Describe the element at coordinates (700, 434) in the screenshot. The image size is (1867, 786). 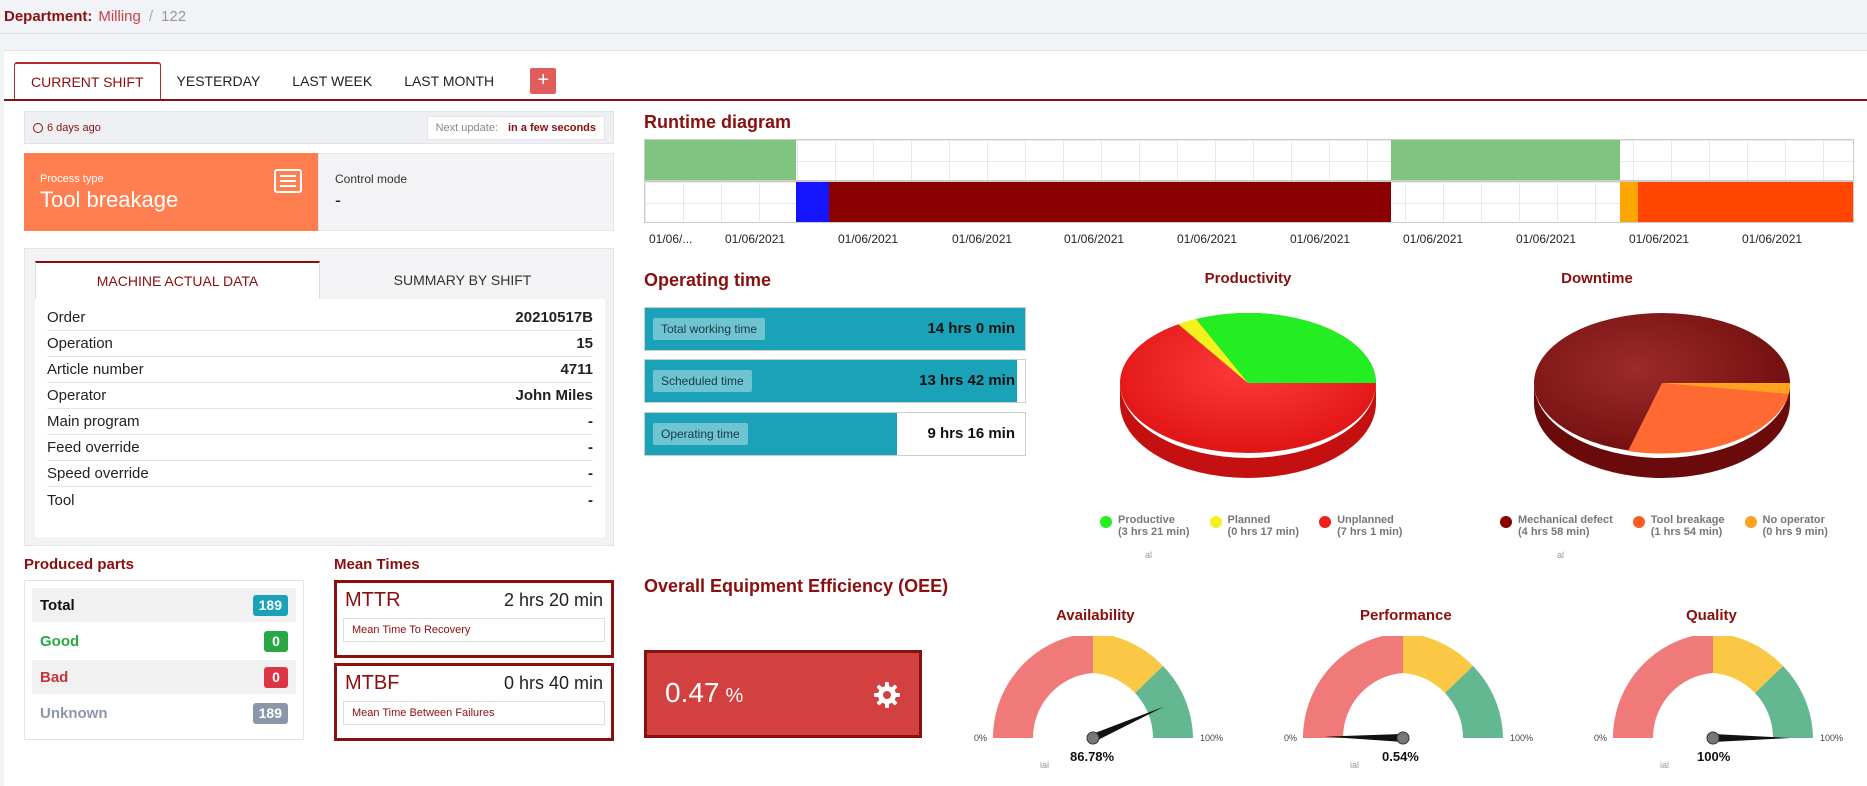
I see `bar-label: Operating time` at that location.